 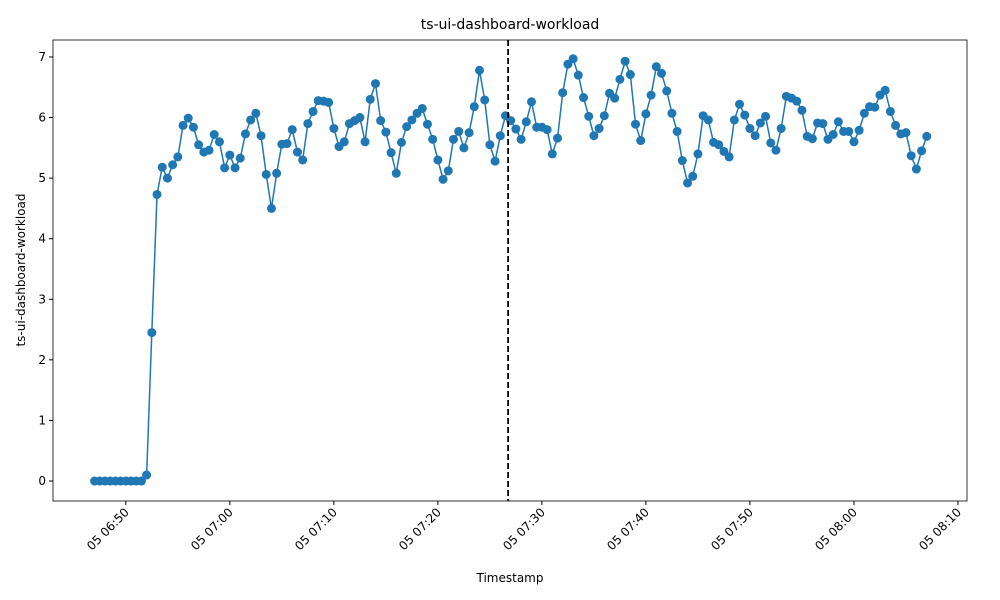 I want to click on y-tick-label: 4, so click(x=42, y=239).